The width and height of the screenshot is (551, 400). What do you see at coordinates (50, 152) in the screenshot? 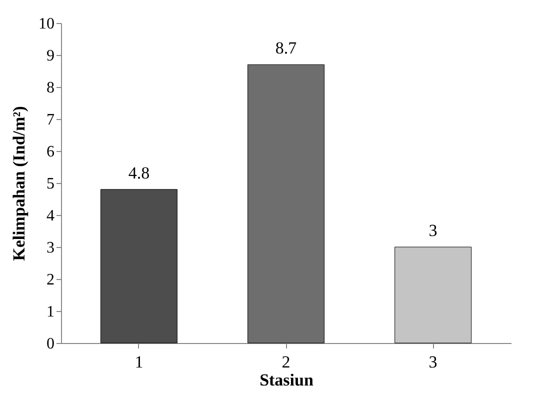
I see `y-tick-label: 6` at bounding box center [50, 152].